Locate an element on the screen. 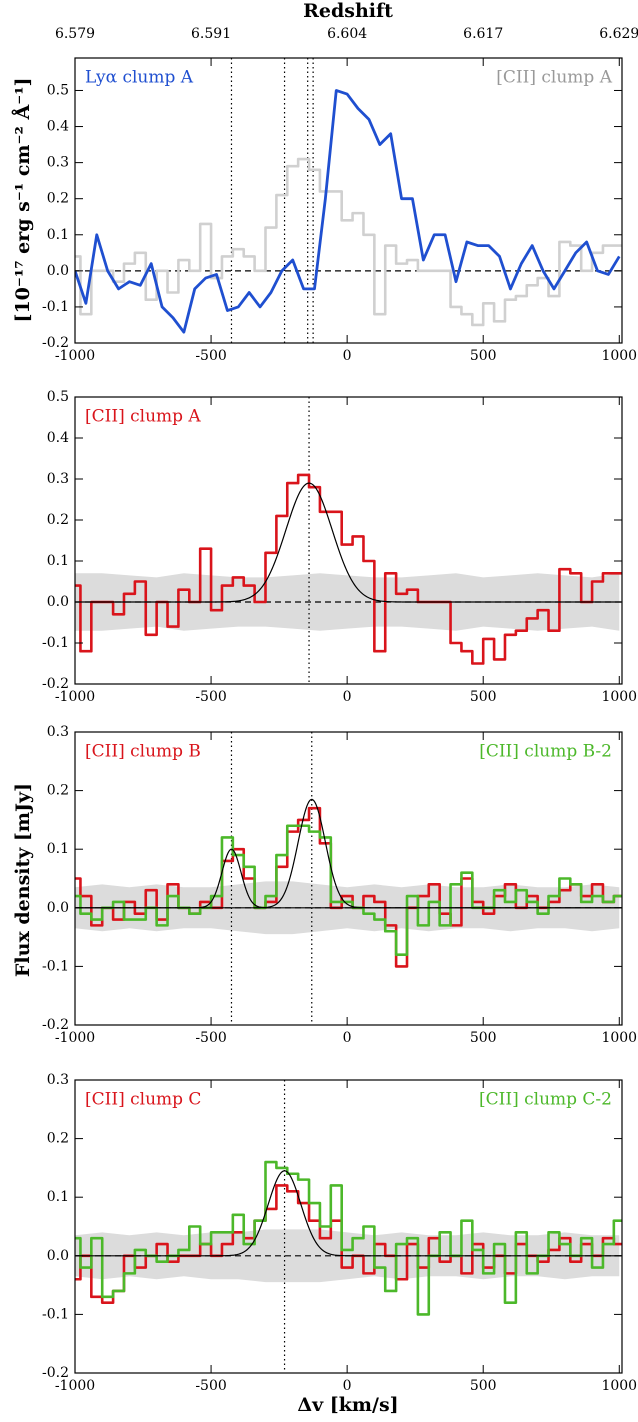  top-tick-label: 6.591 is located at coordinates (211, 34).